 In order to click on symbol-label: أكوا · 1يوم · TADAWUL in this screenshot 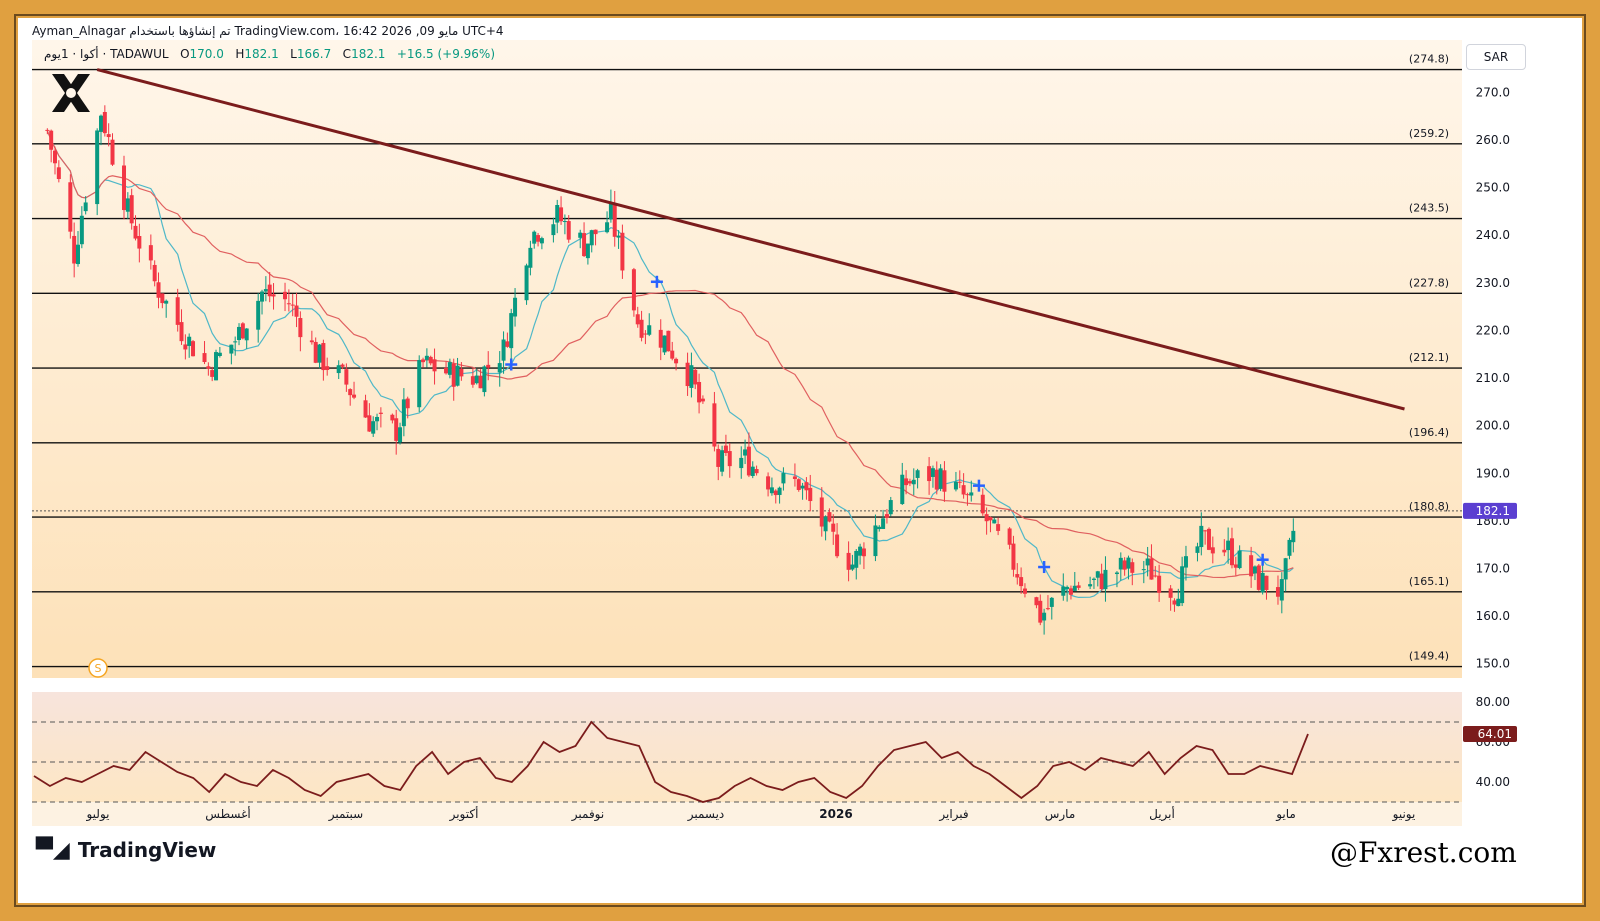, I will do `click(106, 54)`.